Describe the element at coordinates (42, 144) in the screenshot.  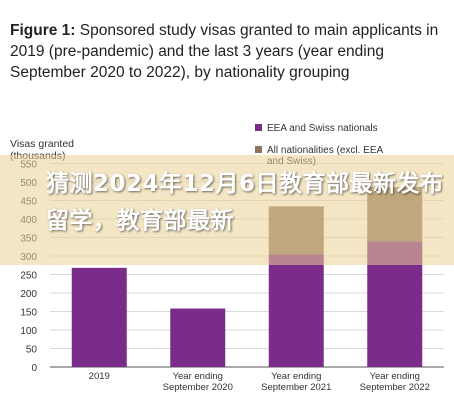
I see `y-axis-label-line1: Visas granted` at that location.